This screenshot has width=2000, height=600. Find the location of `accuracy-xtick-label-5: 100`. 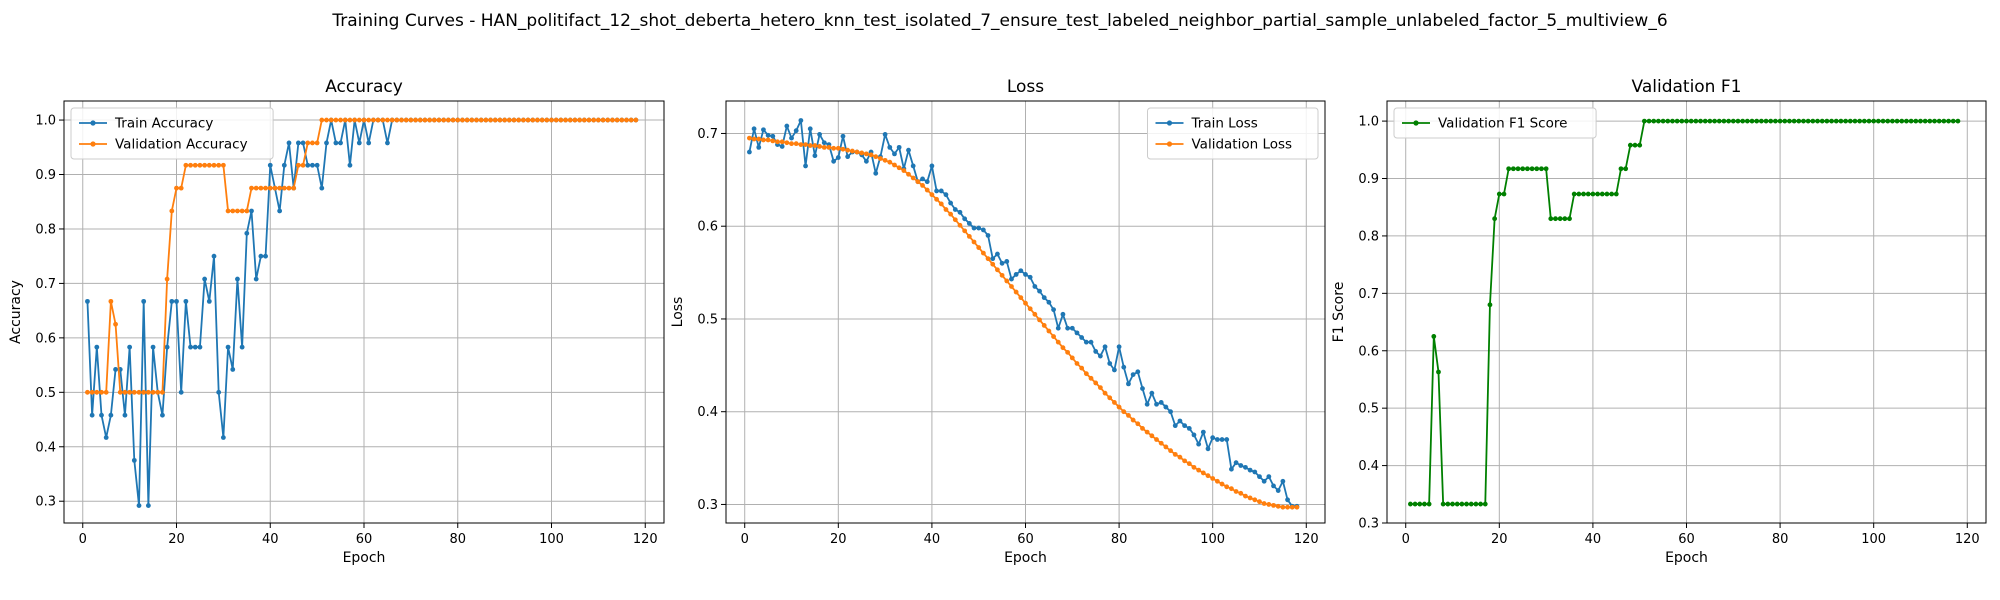

accuracy-xtick-label-5: 100 is located at coordinates (551, 539).